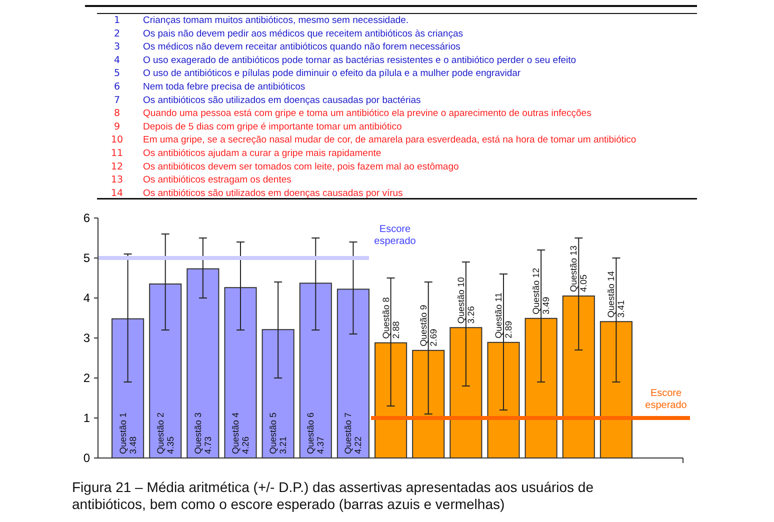  I want to click on data-label: 3.48, so click(133, 445).